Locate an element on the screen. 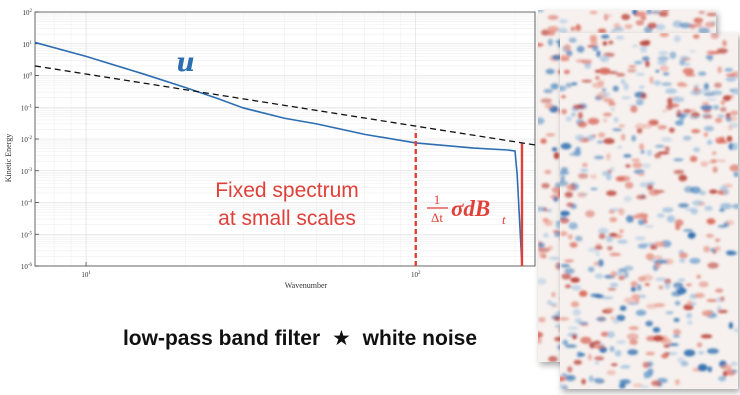 The image size is (740, 395). fixed-spectrum-line2: at small scales is located at coordinates (287, 218).